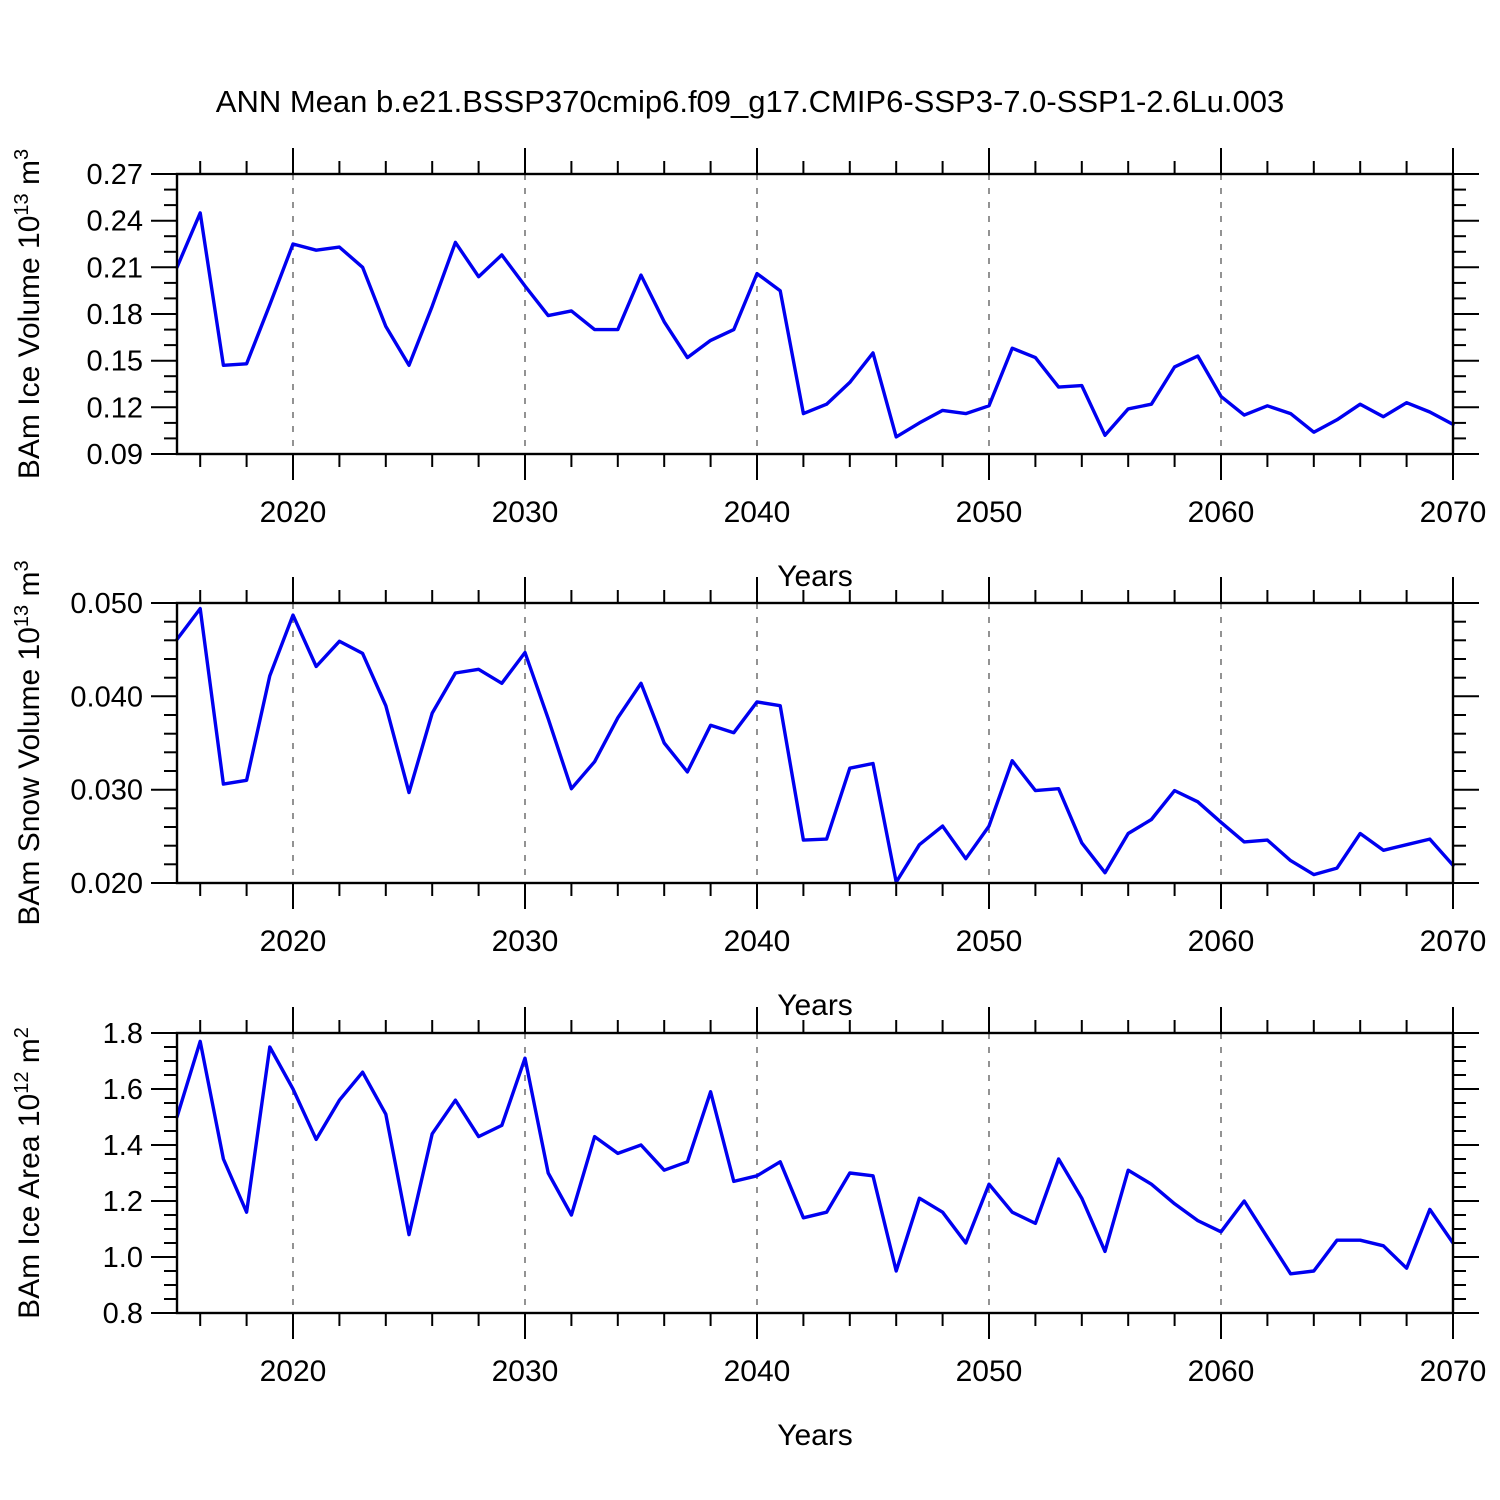  What do you see at coordinates (115, 268) in the screenshot?
I see `y-tick-label: 0.21` at bounding box center [115, 268].